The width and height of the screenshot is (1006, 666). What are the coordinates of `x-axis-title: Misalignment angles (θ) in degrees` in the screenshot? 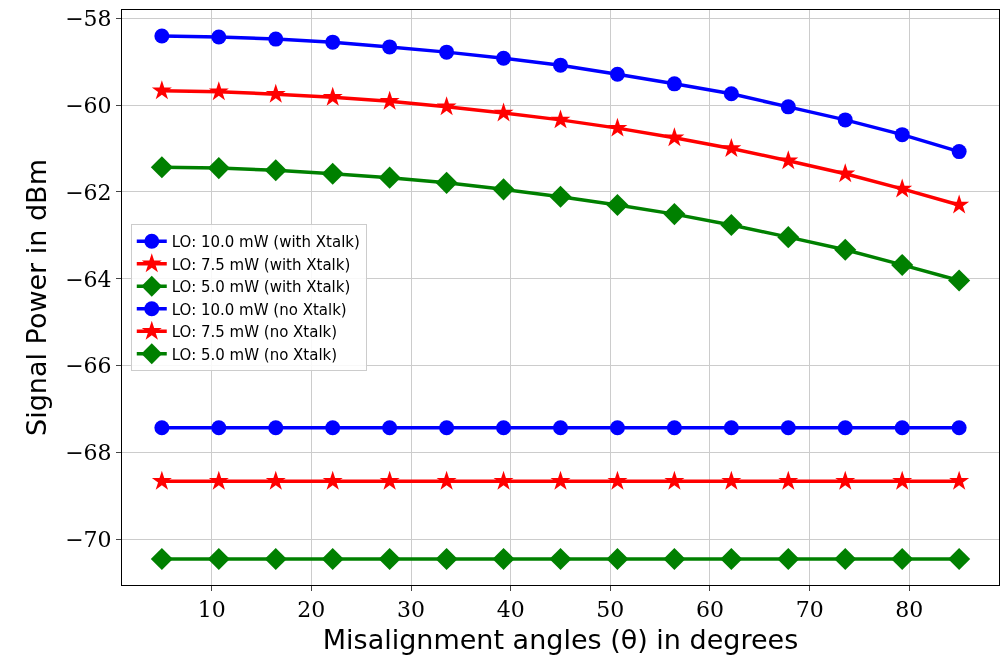 It's located at (560, 639).